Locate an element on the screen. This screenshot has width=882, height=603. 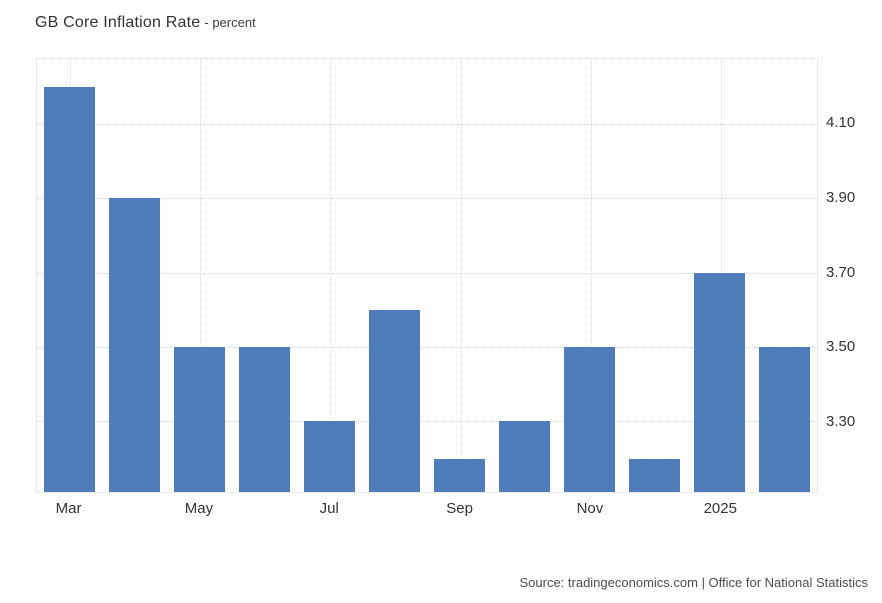
y-axis-tick-label: 4.10 is located at coordinates (841, 123).